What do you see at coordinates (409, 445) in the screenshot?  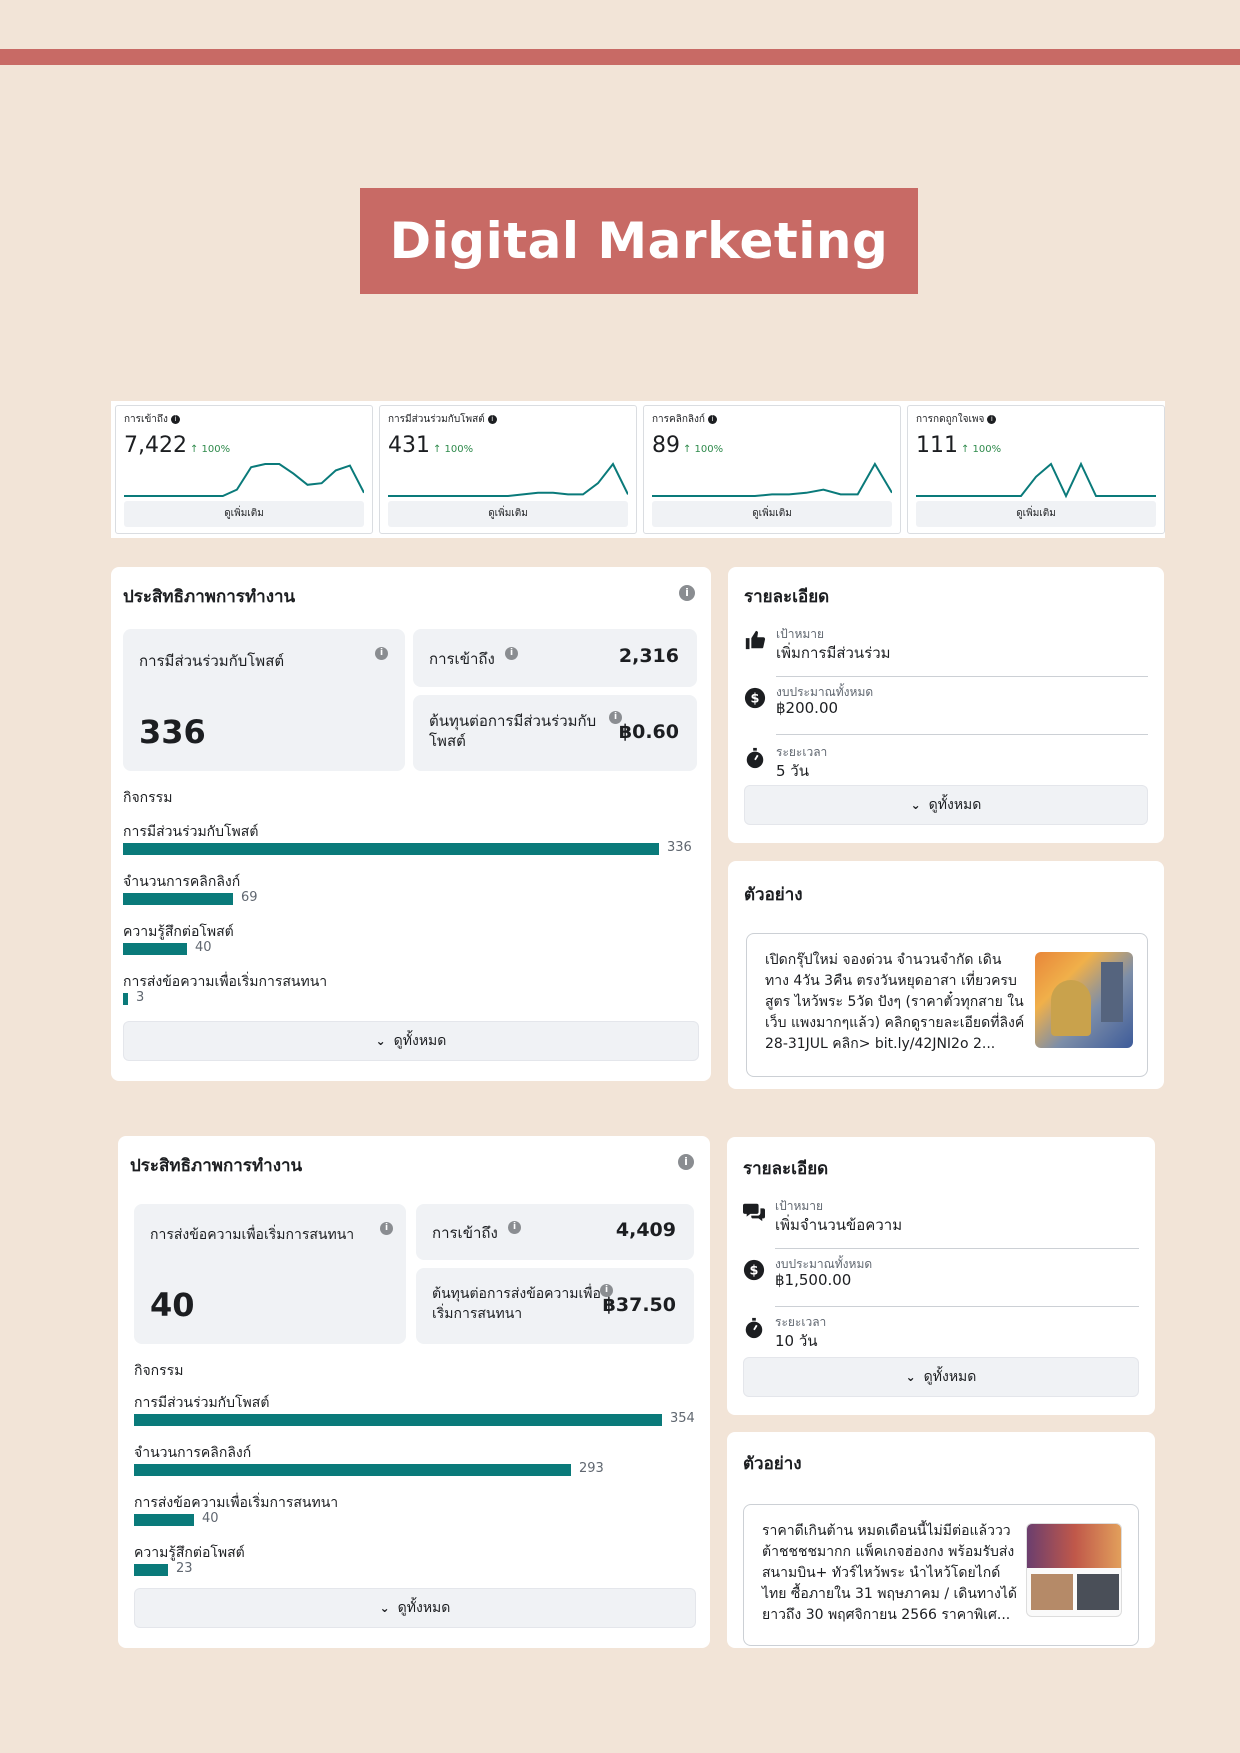 I see `metric-value: 431` at bounding box center [409, 445].